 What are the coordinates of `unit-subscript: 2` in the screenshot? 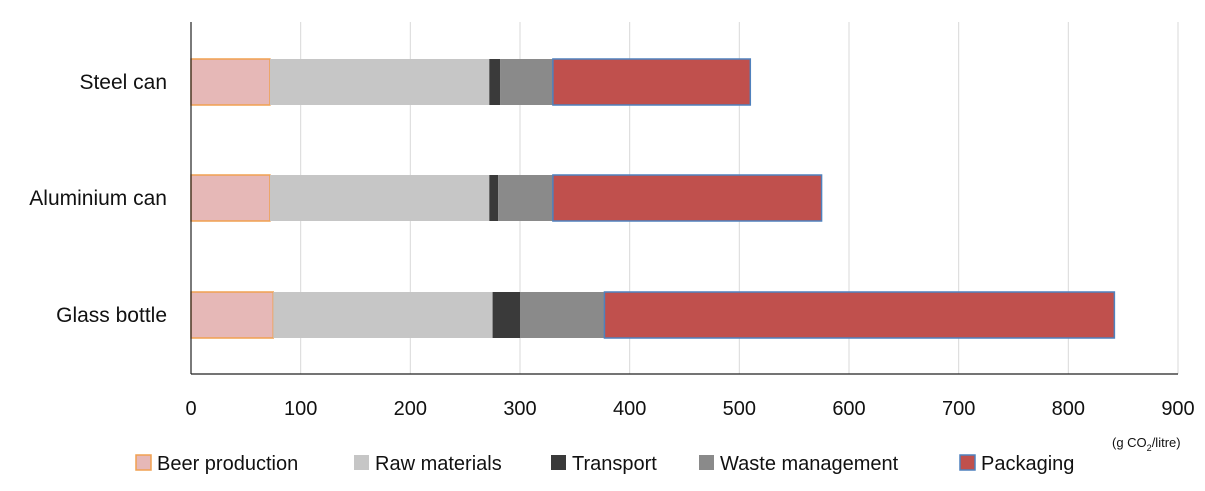 It's located at (1149, 448).